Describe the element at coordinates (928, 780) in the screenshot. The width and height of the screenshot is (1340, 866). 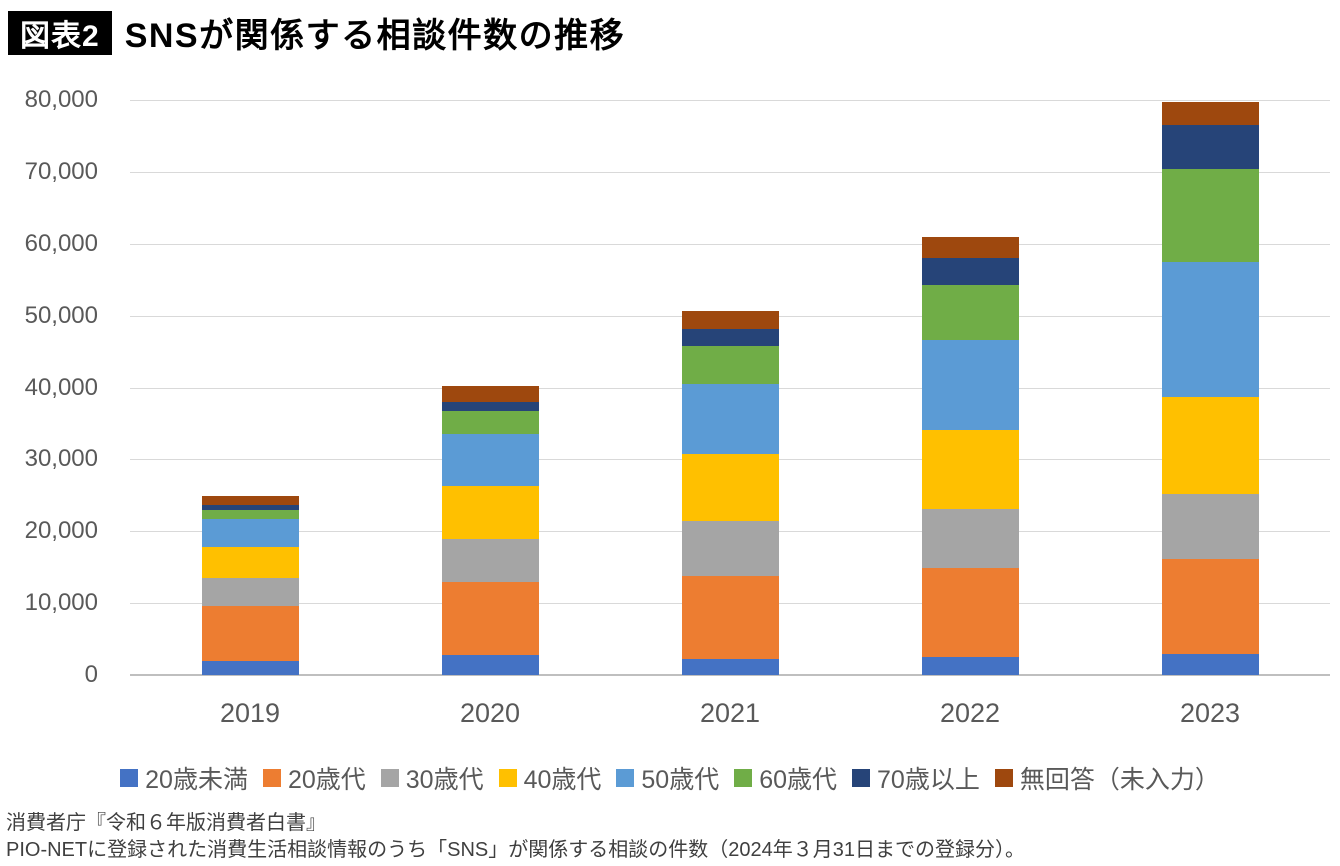
I see `legend-label: 70歳以上` at that location.